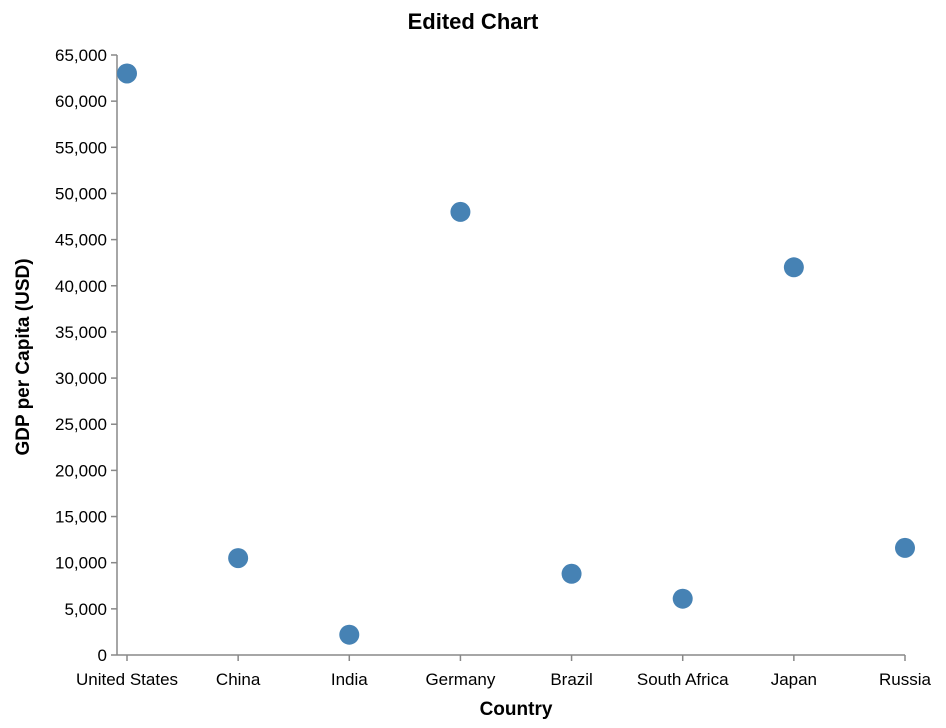 This screenshot has width=946, height=728. Describe the element at coordinates (81, 193) in the screenshot. I see `y-tick-label: 50,000` at that location.